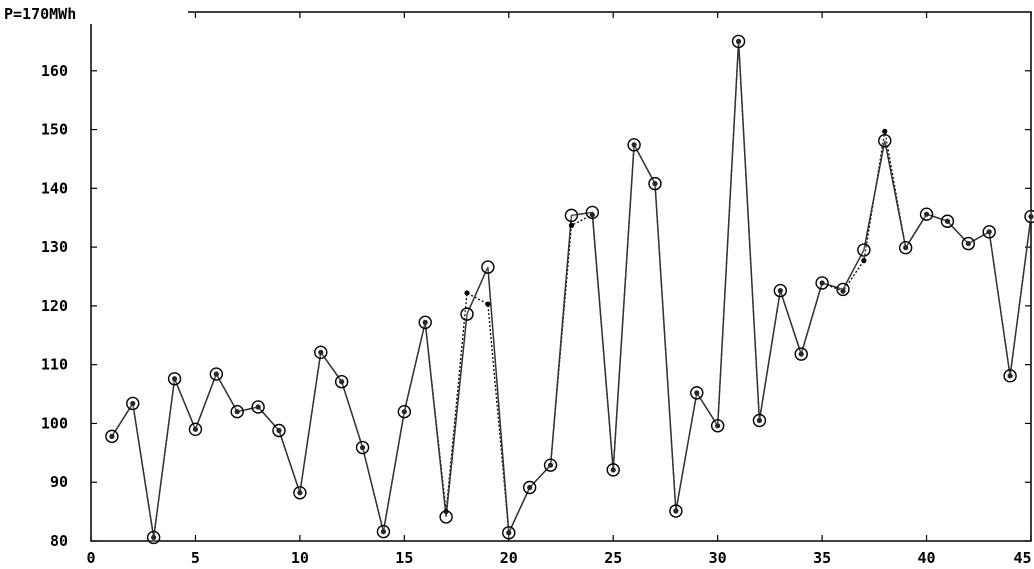 The height and width of the screenshot is (569, 1034). Describe the element at coordinates (300, 558) in the screenshot. I see `x-tick-label: 10` at that location.